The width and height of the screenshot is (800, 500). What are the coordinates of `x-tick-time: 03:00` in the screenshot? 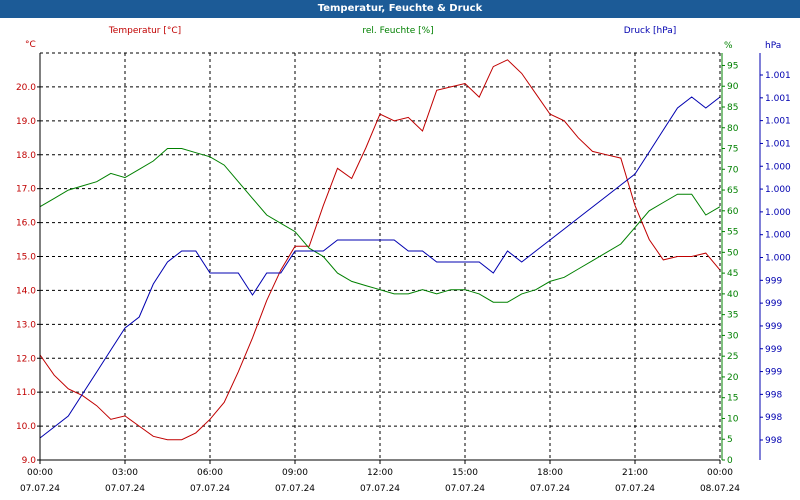 It's located at (125, 473).